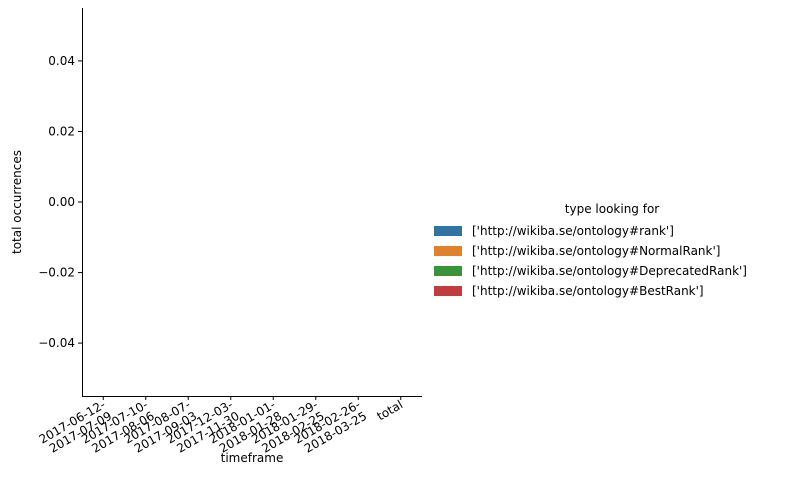 The width and height of the screenshot is (803, 502). What do you see at coordinates (252, 458) in the screenshot?
I see `x-axis-label: timeframe` at bounding box center [252, 458].